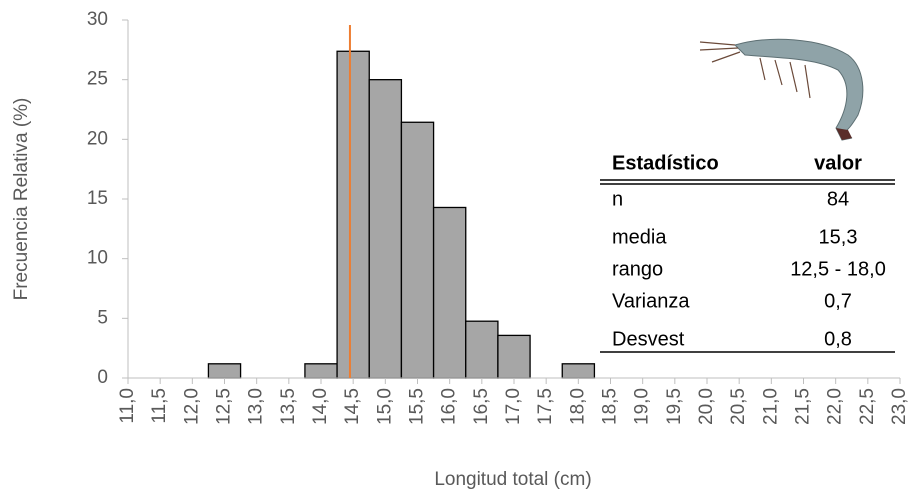 The height and width of the screenshot is (494, 913). I want to click on shrimp-image, so click(781, 89).